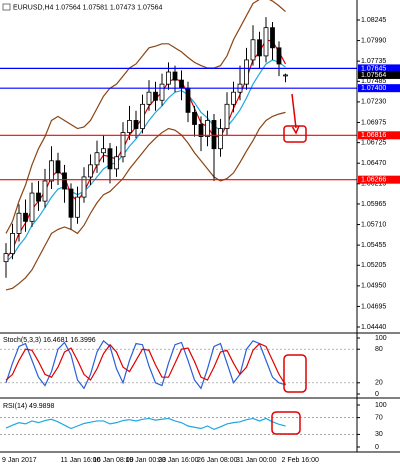 Image resolution: width=400 pixels, height=468 pixels. Describe the element at coordinates (373, 142) in the screenshot. I see `y-tick-label: 1.06725` at that location.